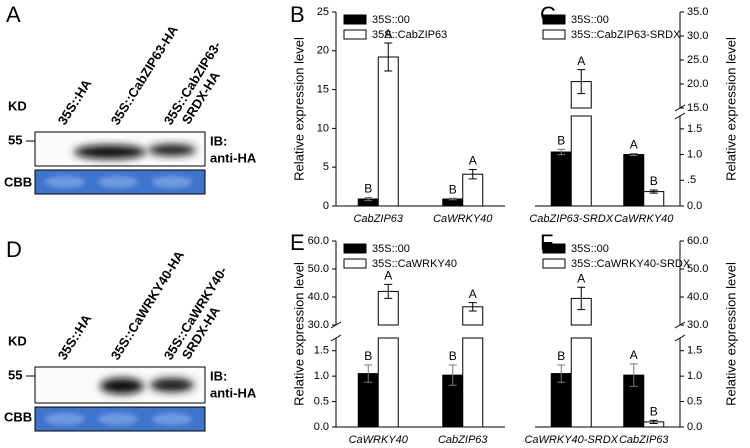  Describe the element at coordinates (323, 51) in the screenshot. I see `y-tick-label: 20` at that location.